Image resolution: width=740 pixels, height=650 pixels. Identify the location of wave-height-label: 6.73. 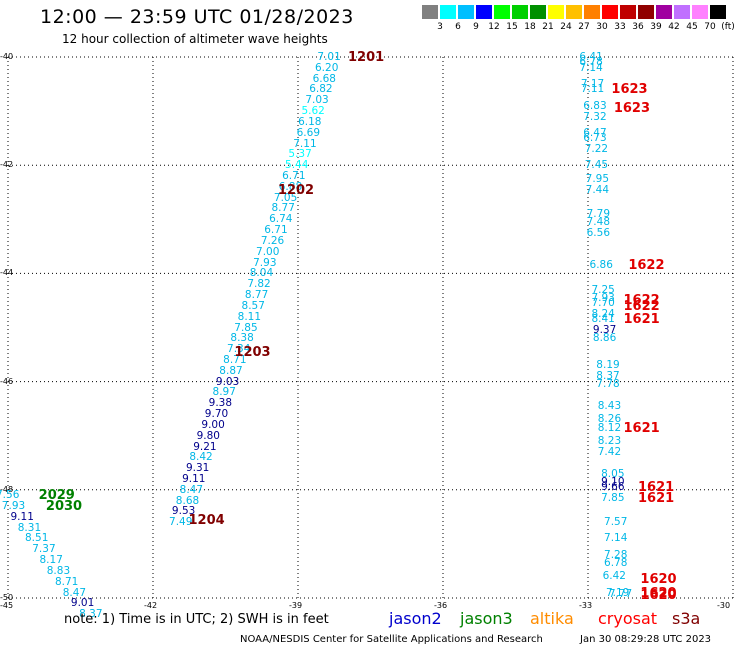
(595, 138).